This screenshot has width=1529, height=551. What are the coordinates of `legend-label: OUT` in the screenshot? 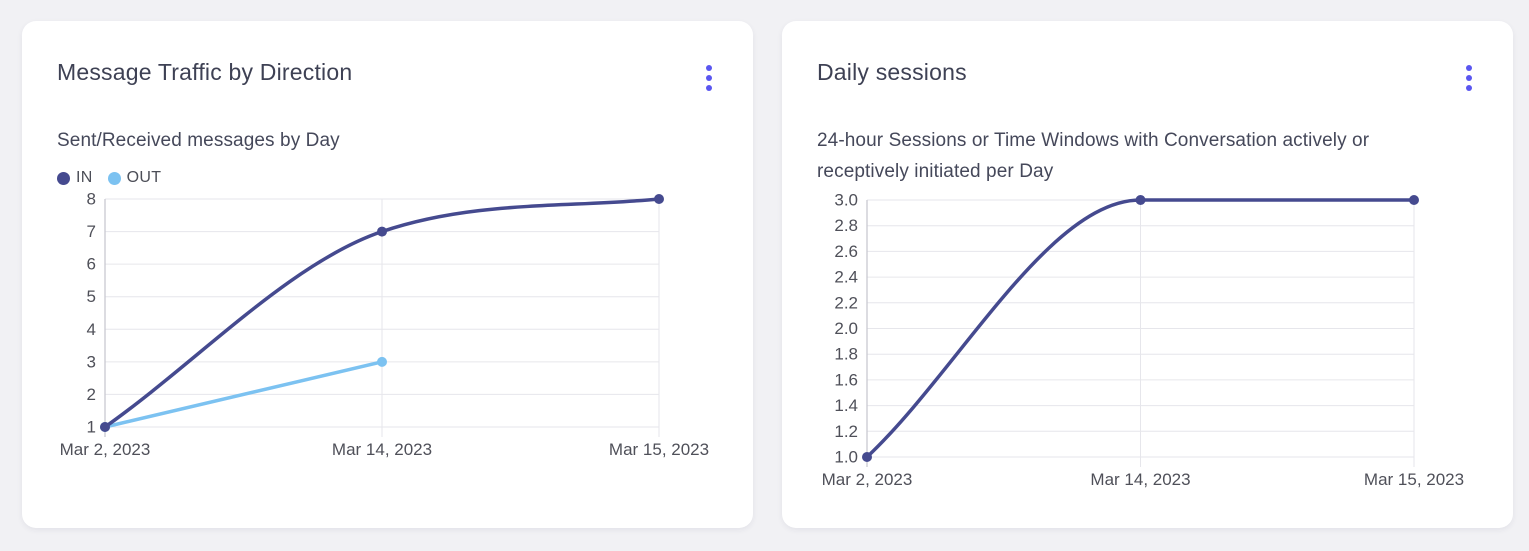 It's located at (144, 178).